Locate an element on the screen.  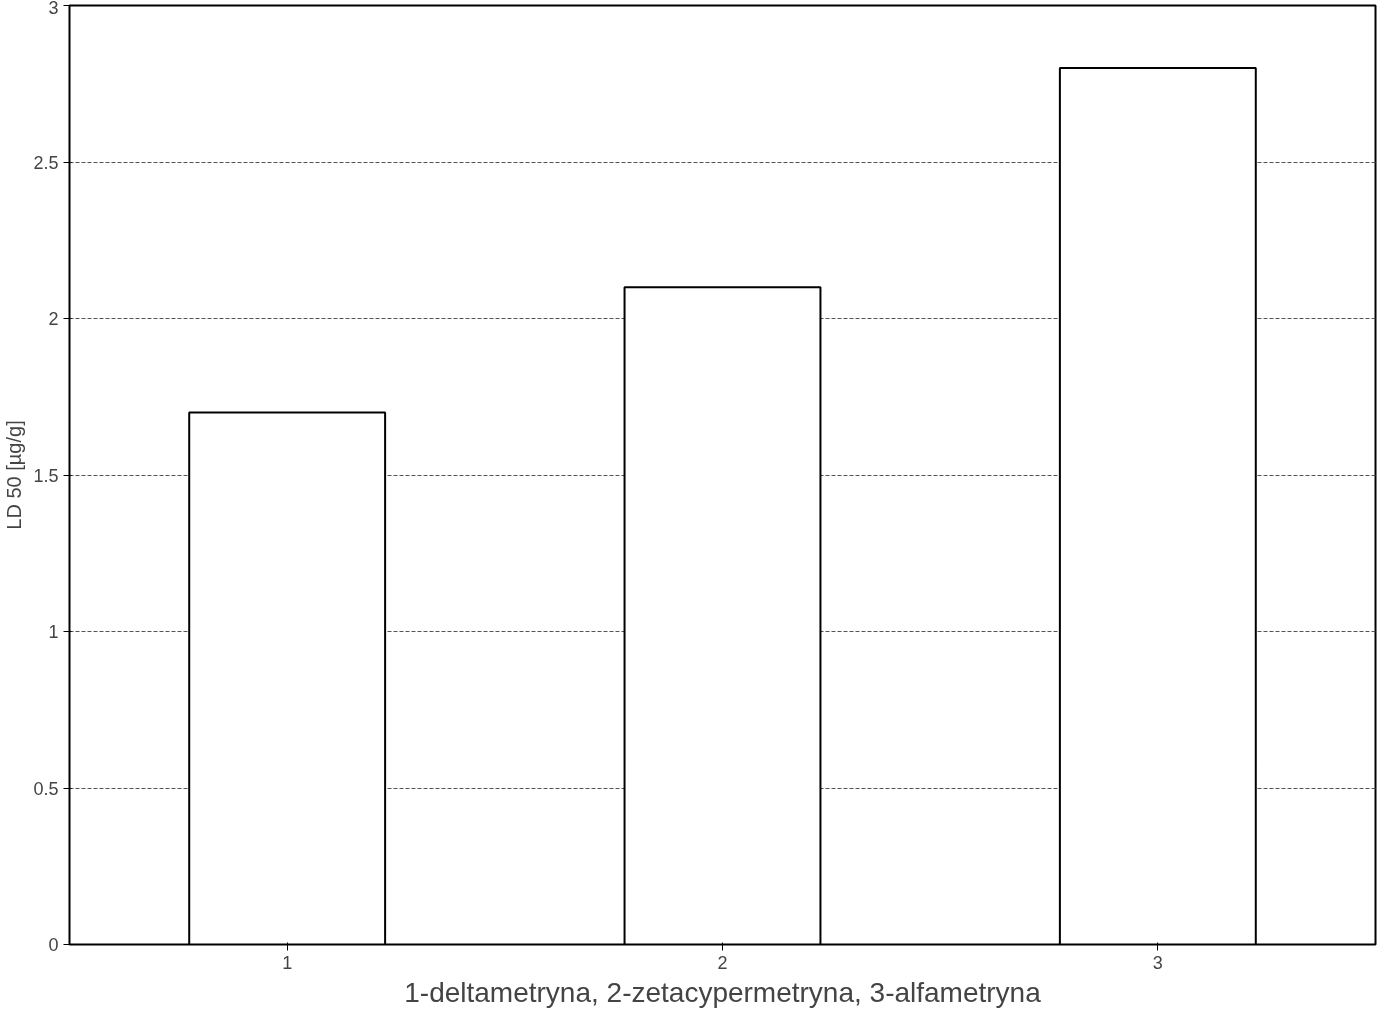
y-tick-label: 0.5 is located at coordinates (46, 788).